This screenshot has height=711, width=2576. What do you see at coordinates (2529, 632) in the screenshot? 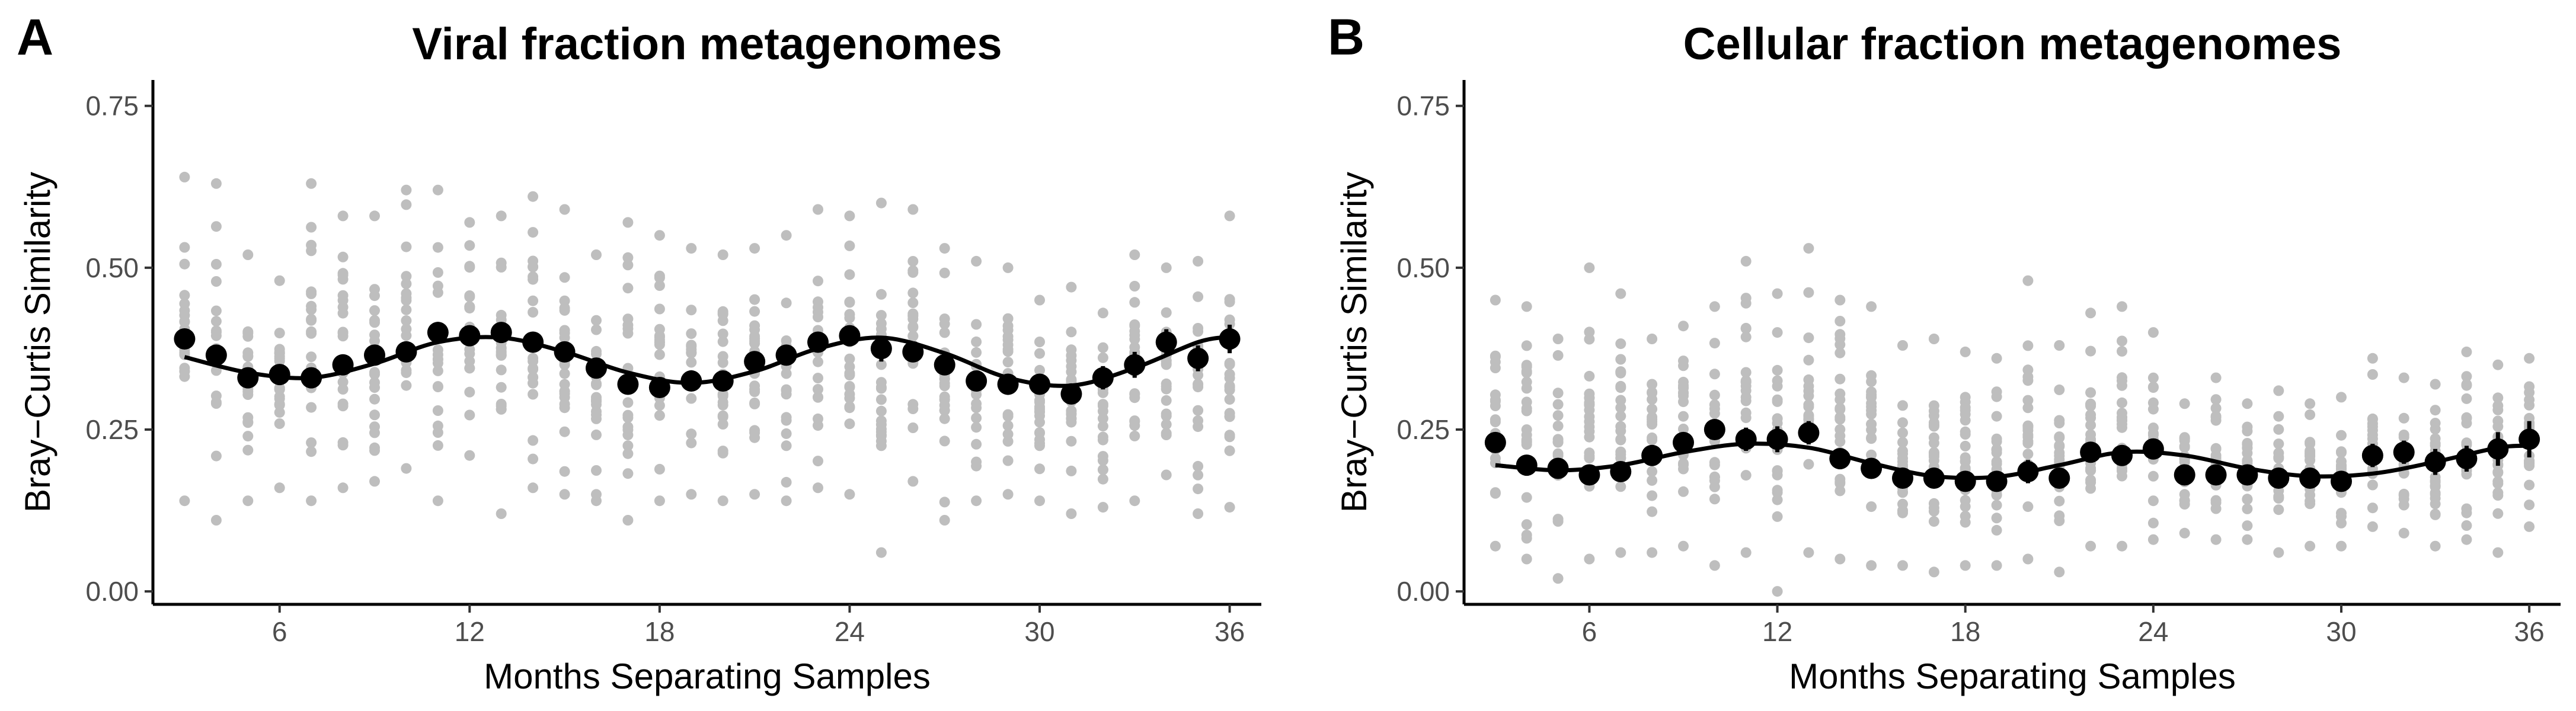
I see `panel-b-x-tick-label: 36` at bounding box center [2529, 632].